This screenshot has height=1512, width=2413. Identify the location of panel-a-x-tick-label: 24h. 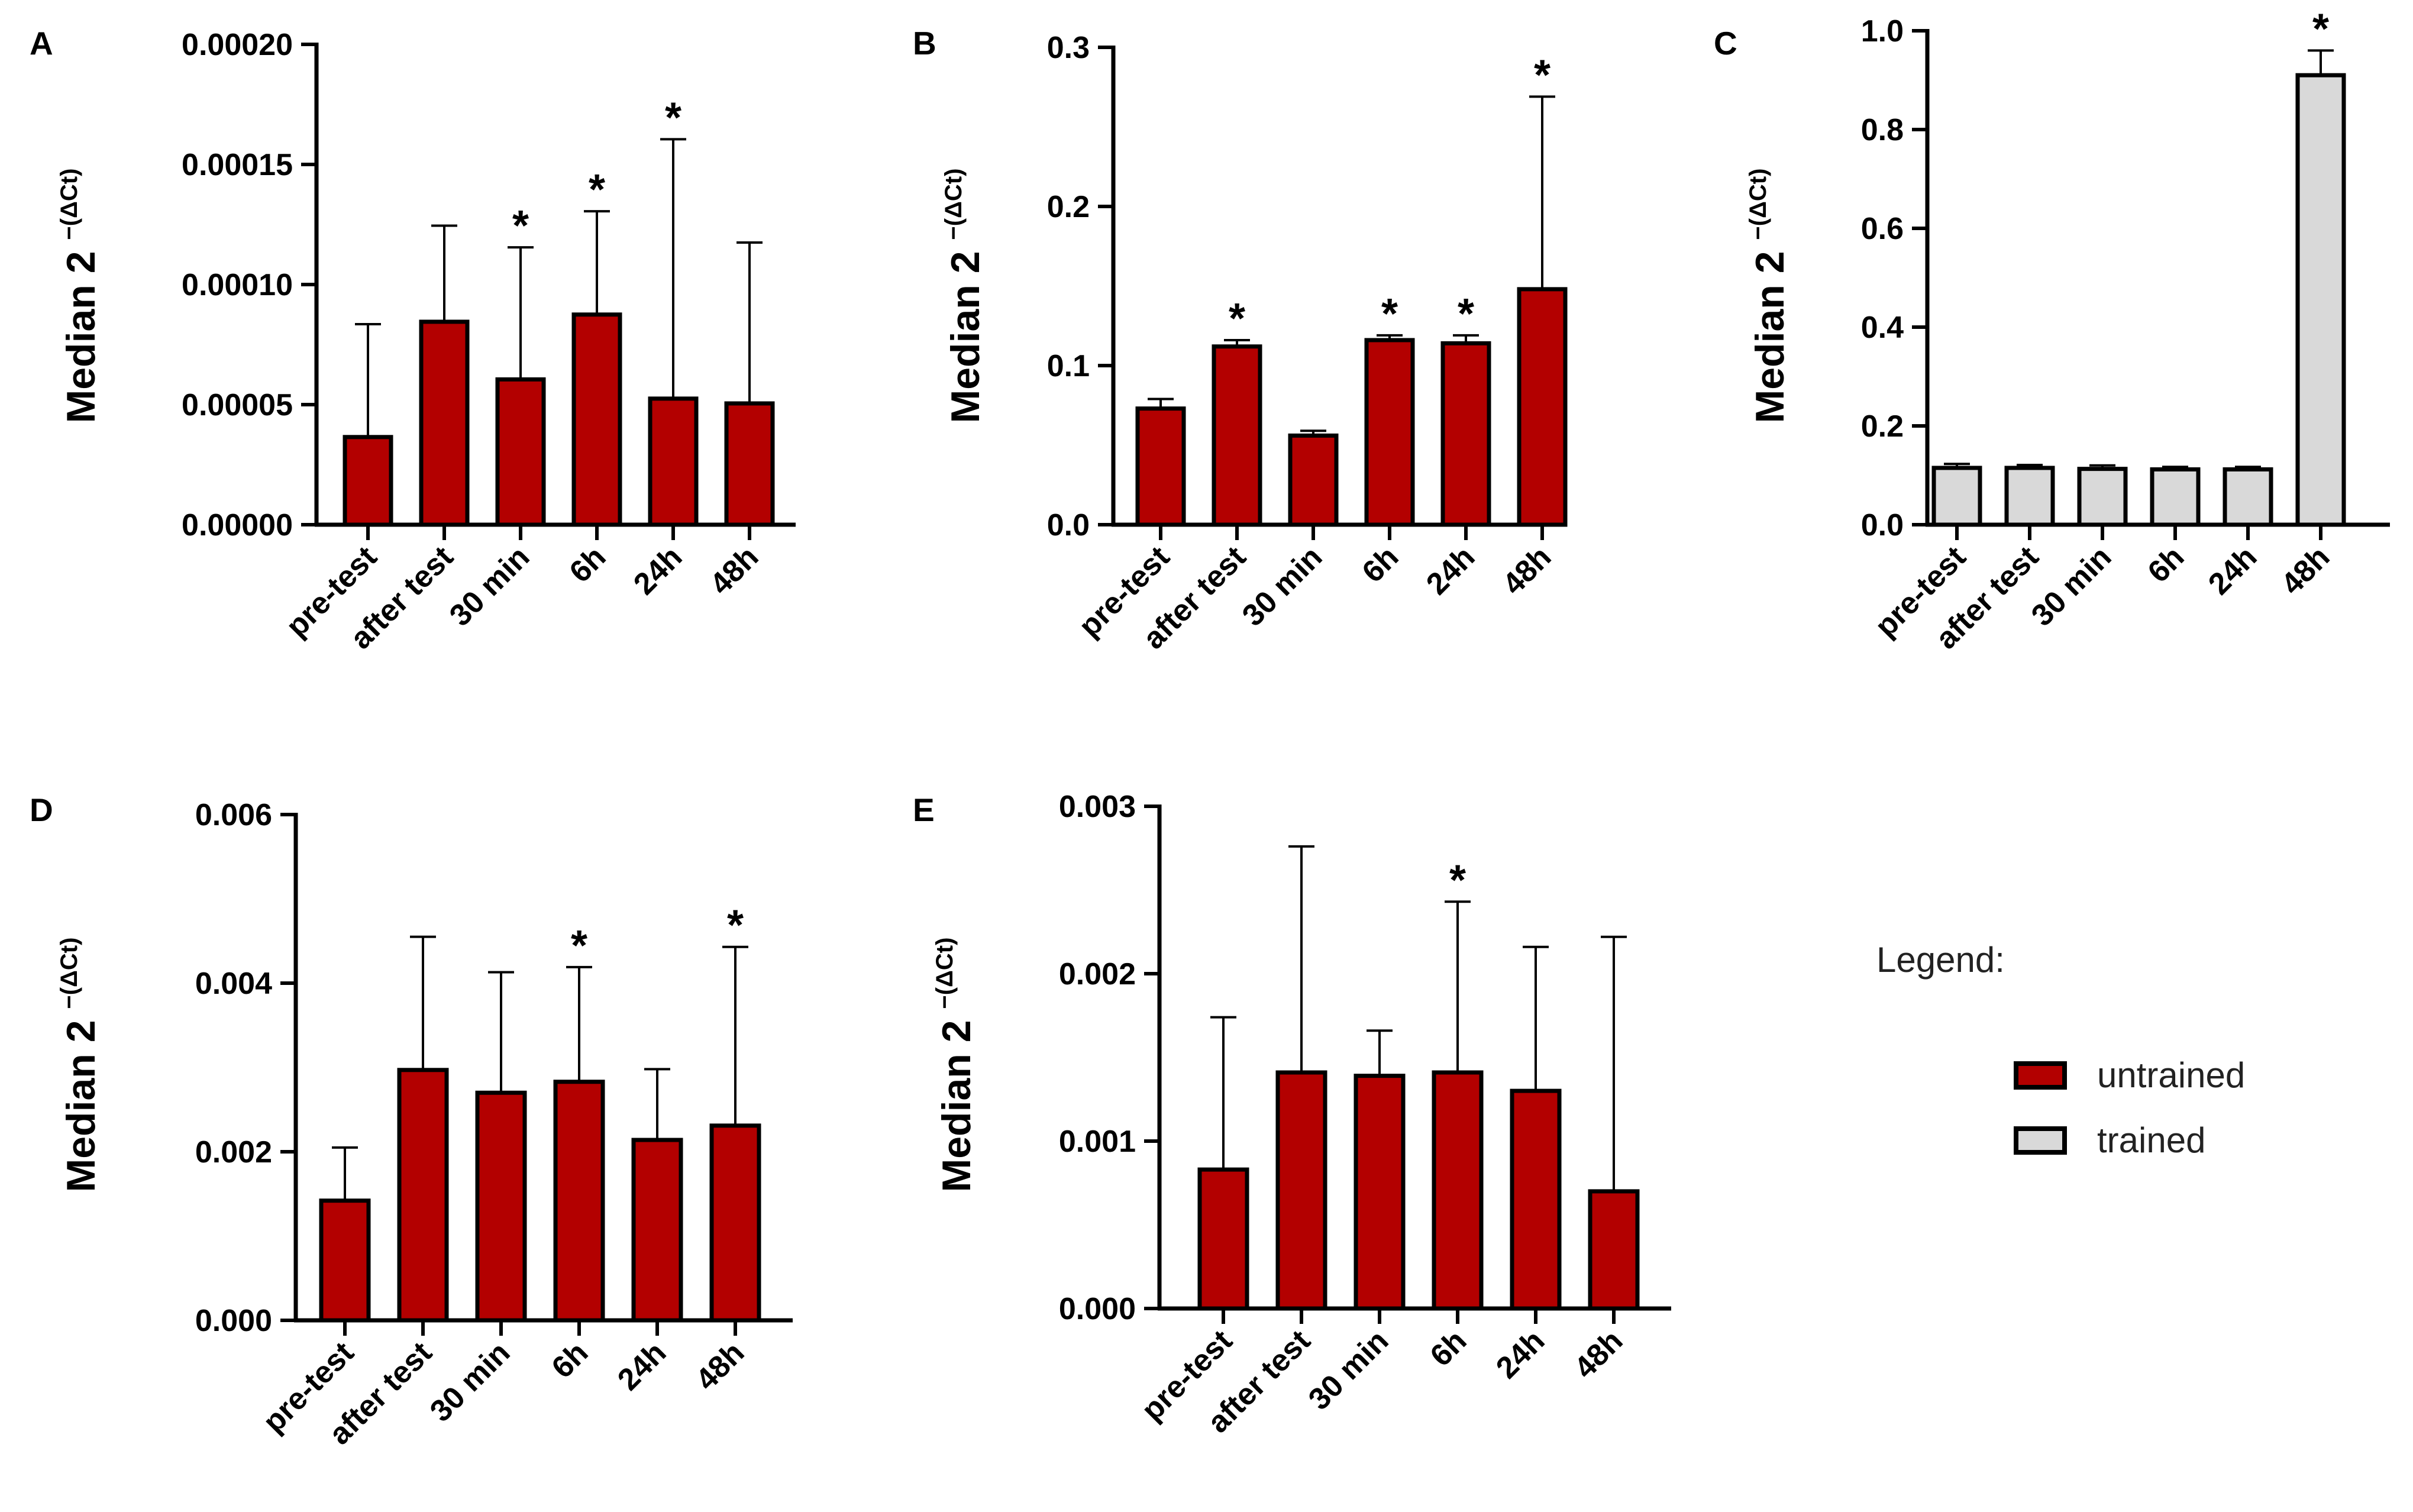
(658, 570).